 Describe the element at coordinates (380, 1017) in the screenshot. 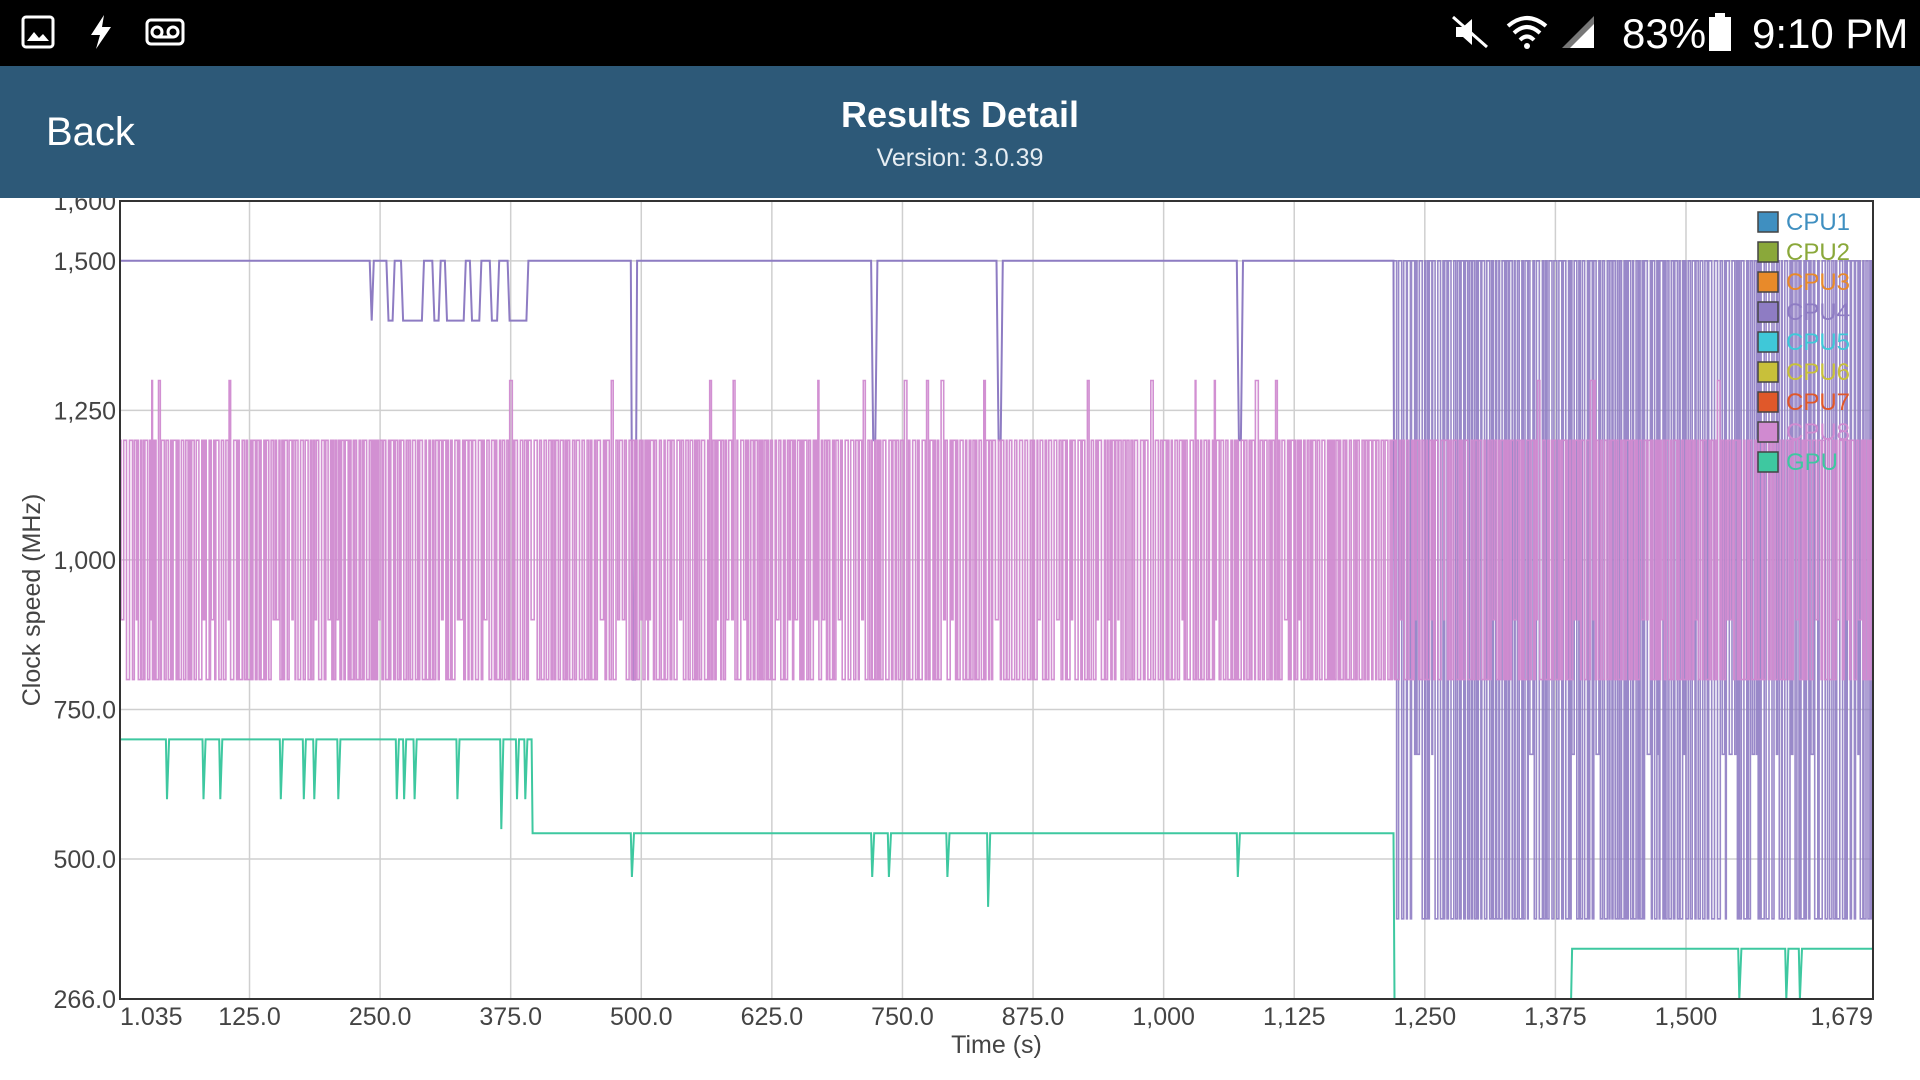

I see `x-tick-label: 250.0` at that location.